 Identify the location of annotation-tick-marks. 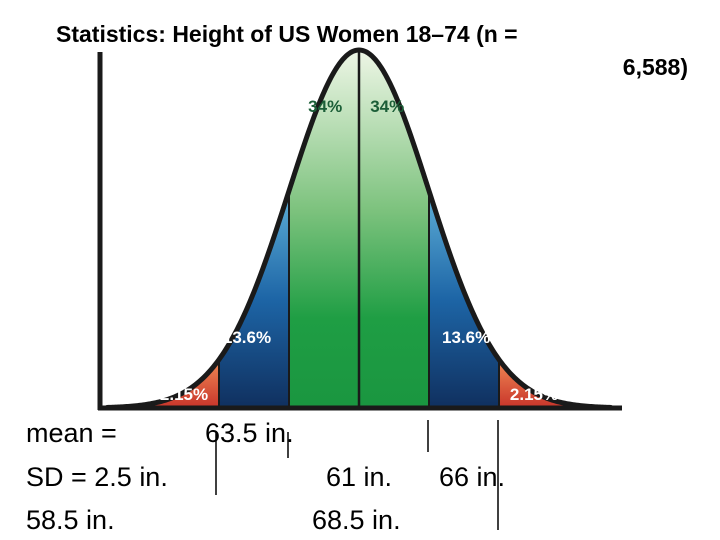
(357, 475).